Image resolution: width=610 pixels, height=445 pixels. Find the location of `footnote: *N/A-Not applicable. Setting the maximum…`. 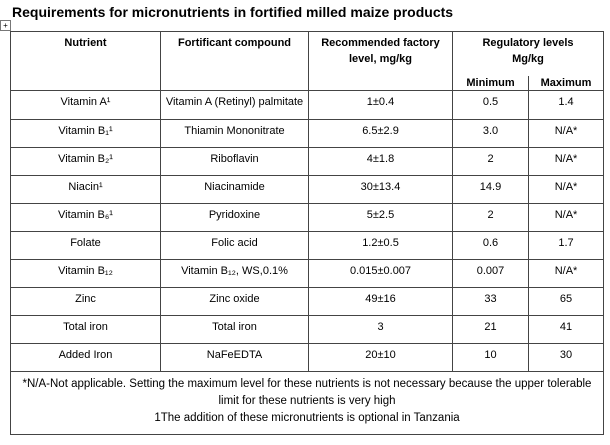

footnote: *N/A-Not applicable. Setting the maximum… is located at coordinates (307, 392).